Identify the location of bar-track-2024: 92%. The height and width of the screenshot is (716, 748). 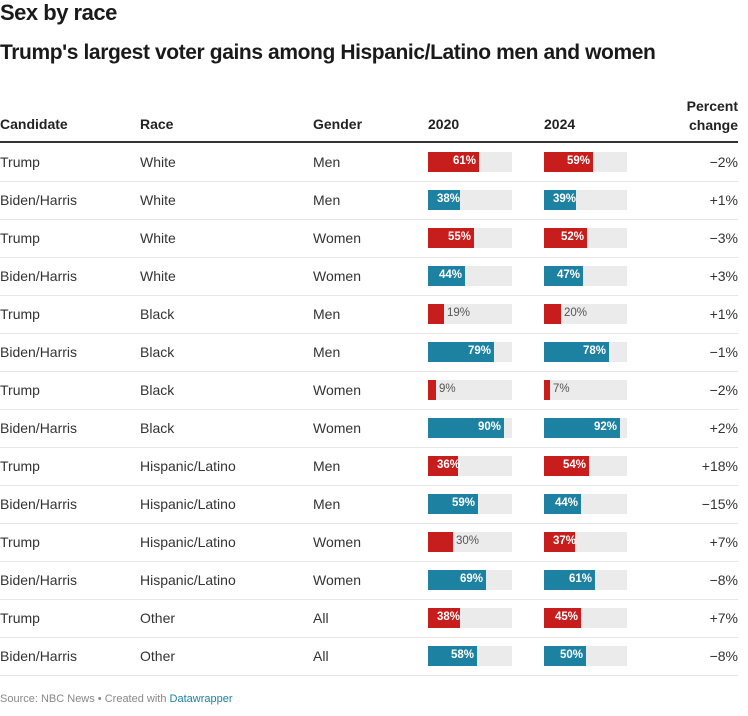
(585, 428).